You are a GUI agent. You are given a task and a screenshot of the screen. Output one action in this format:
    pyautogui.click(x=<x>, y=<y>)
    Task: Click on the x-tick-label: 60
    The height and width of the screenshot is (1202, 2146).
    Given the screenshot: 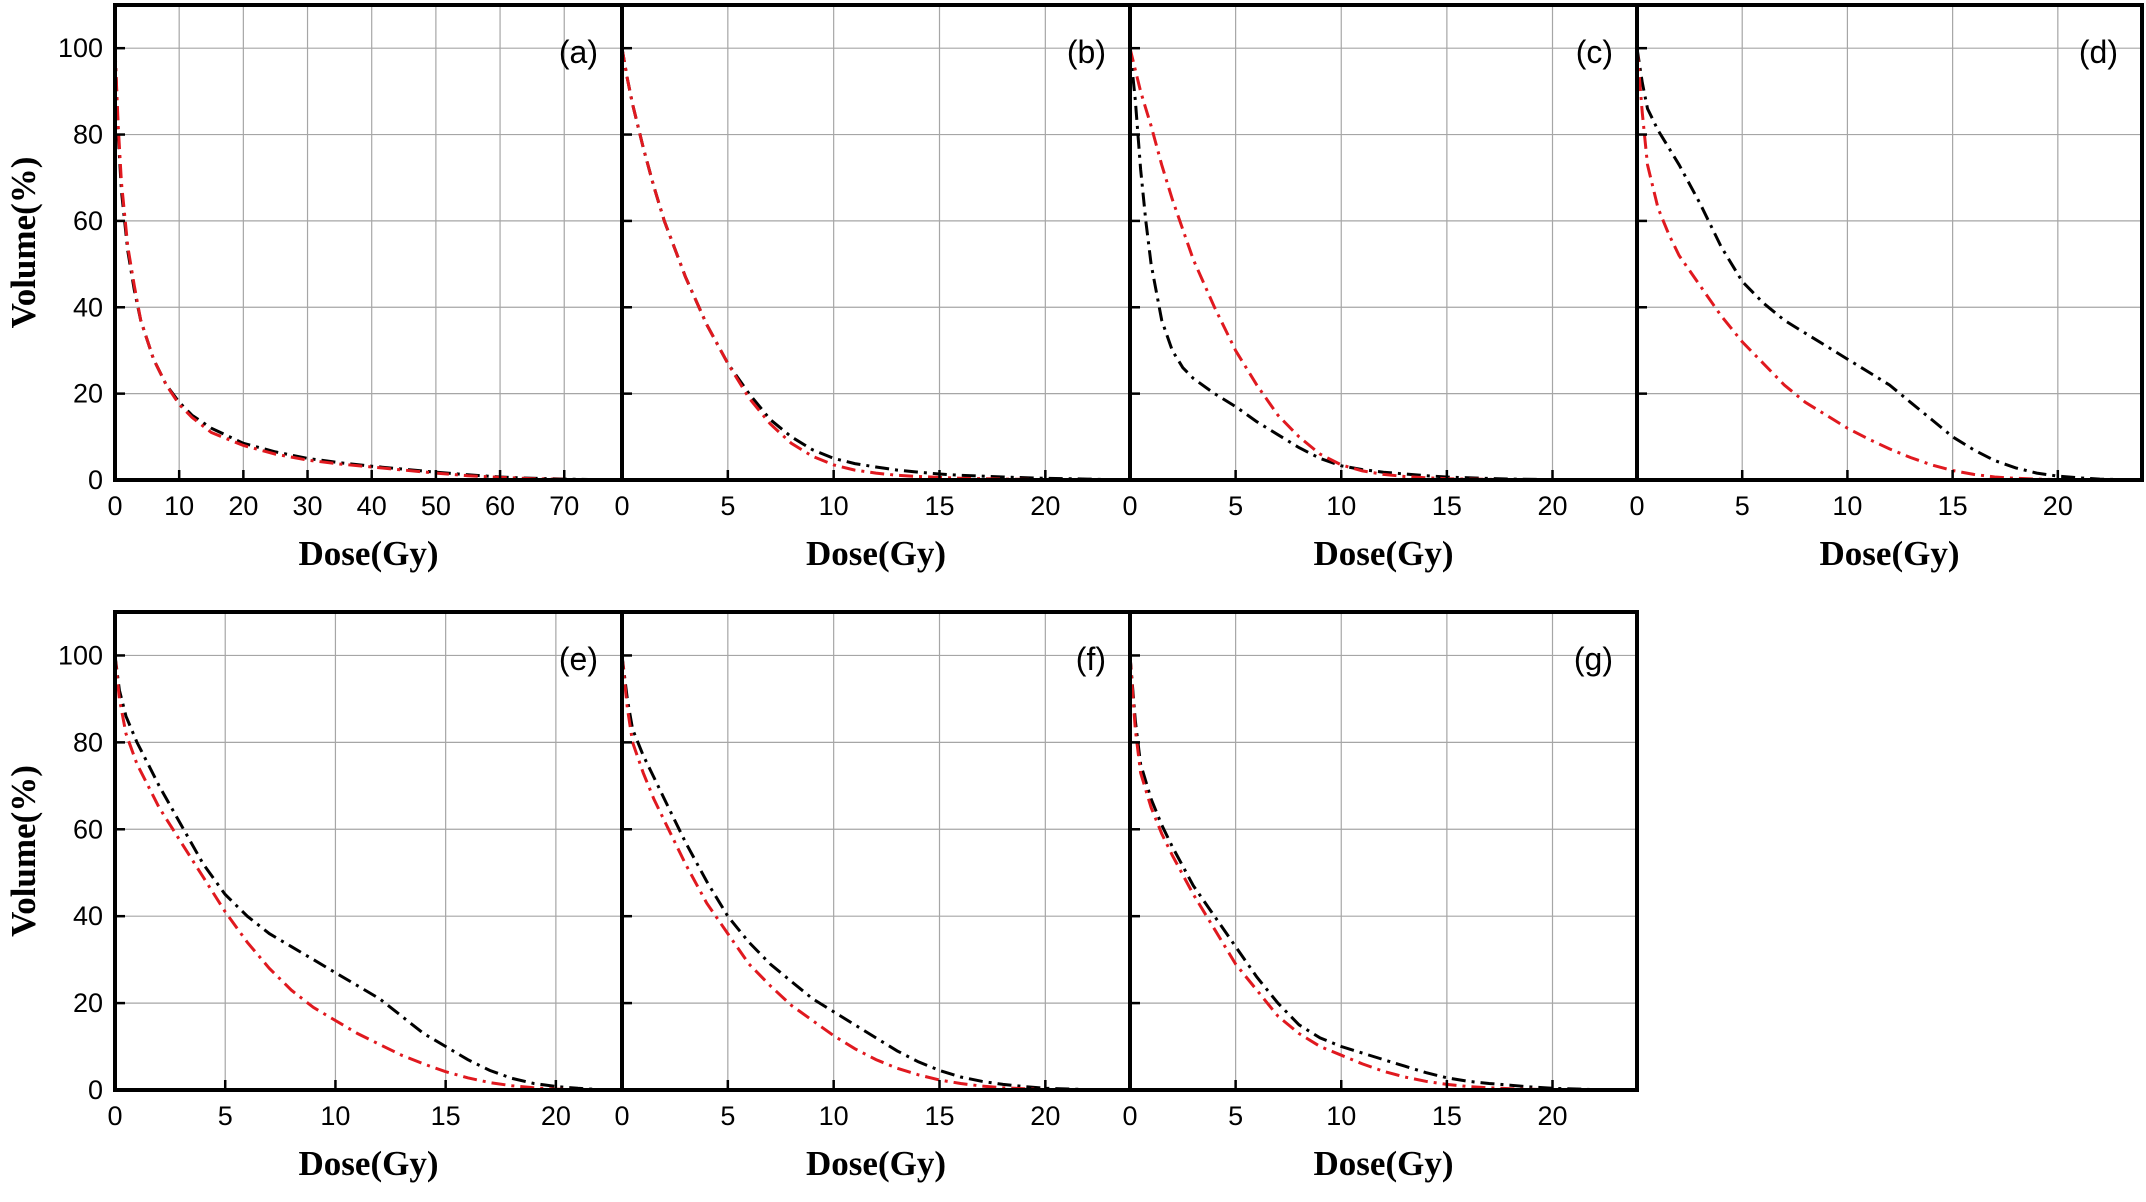 What is the action you would take?
    pyautogui.click(x=500, y=506)
    